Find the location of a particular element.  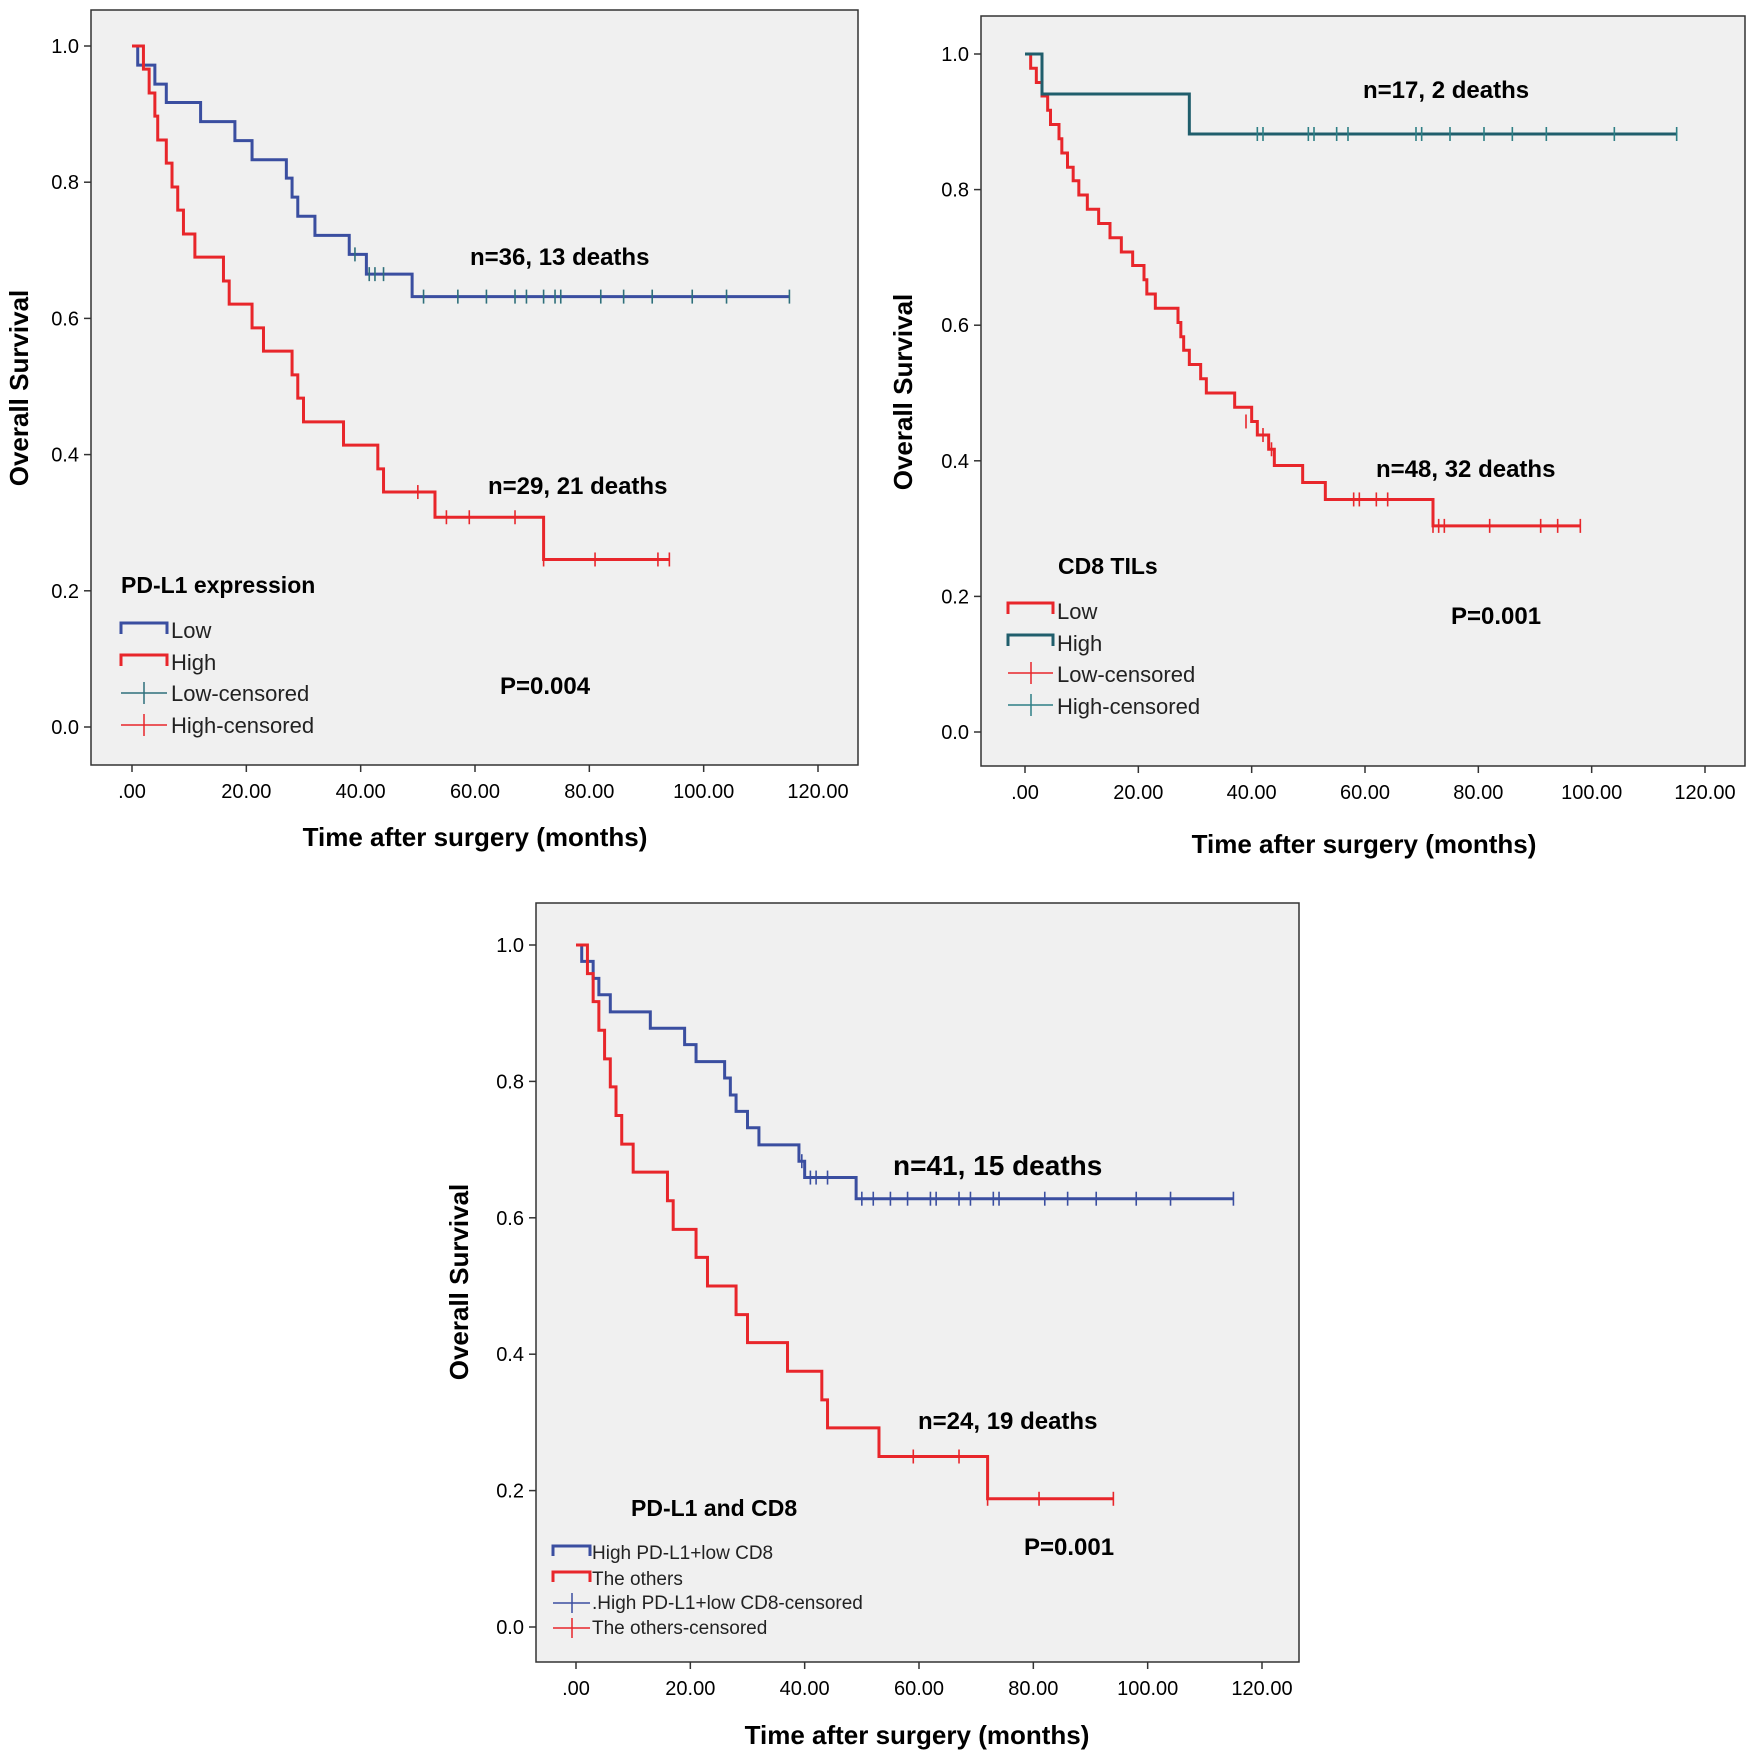

legend-label-series-1-censored: .High PD-L1+low CD8-censored is located at coordinates (727, 1603).